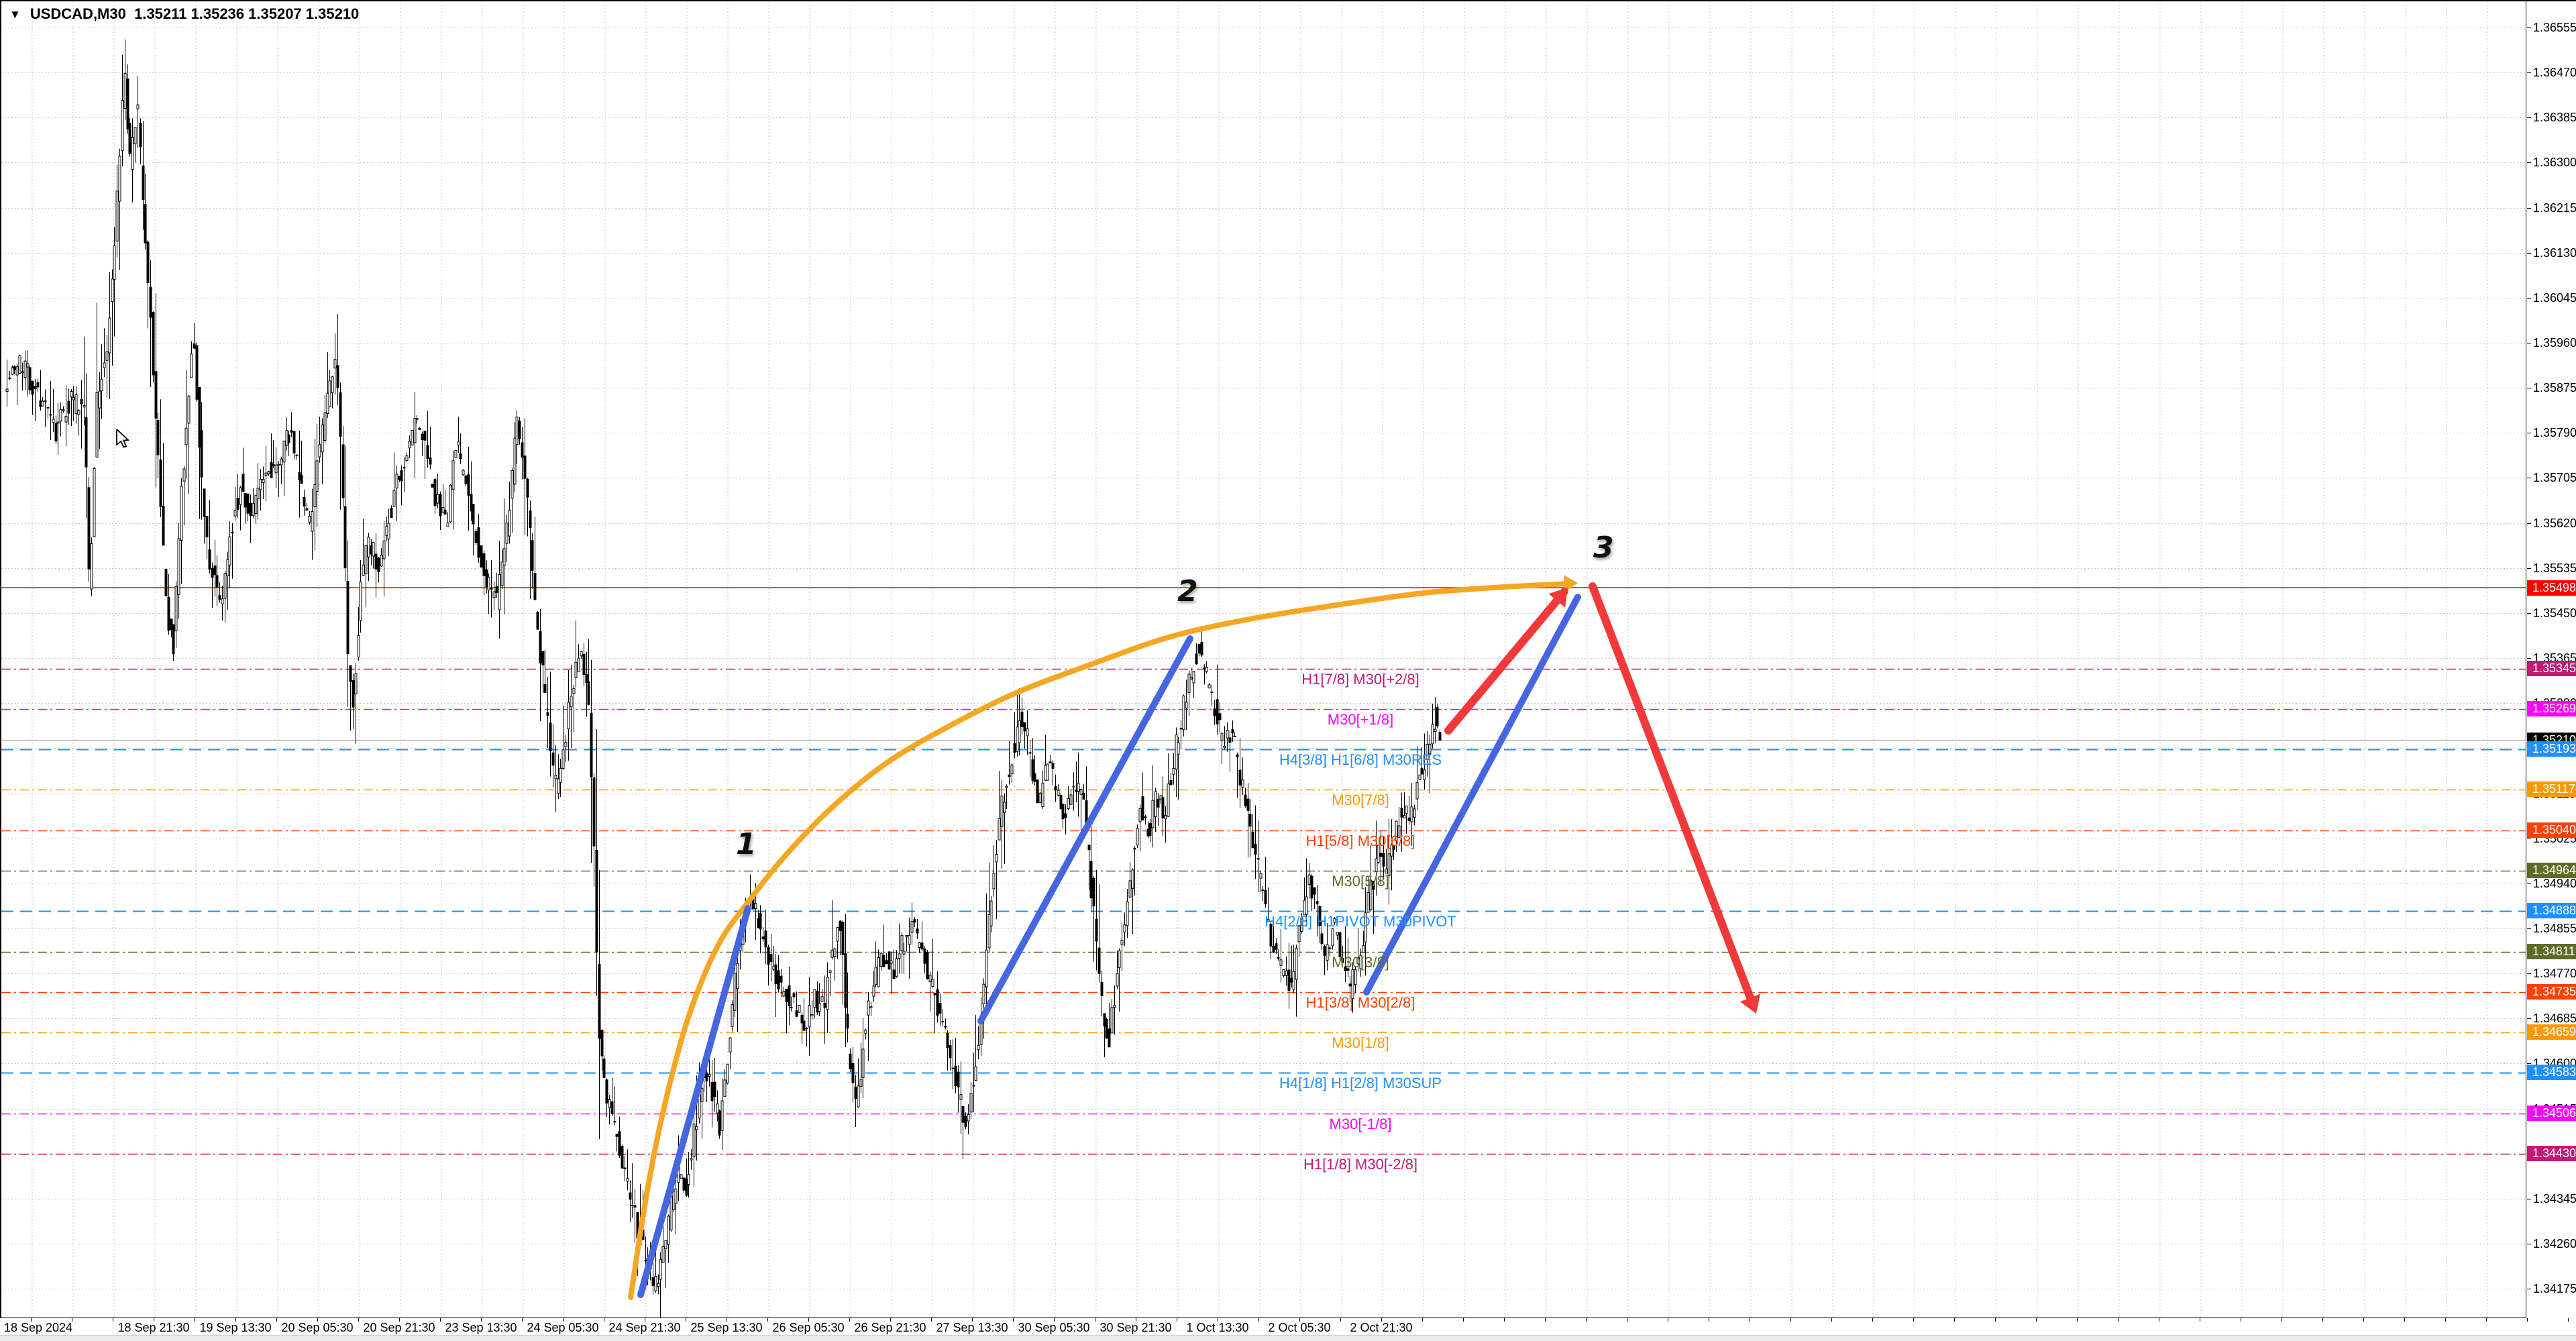  What do you see at coordinates (2554, 613) in the screenshot?
I see `price-tick-label: 1.35450` at bounding box center [2554, 613].